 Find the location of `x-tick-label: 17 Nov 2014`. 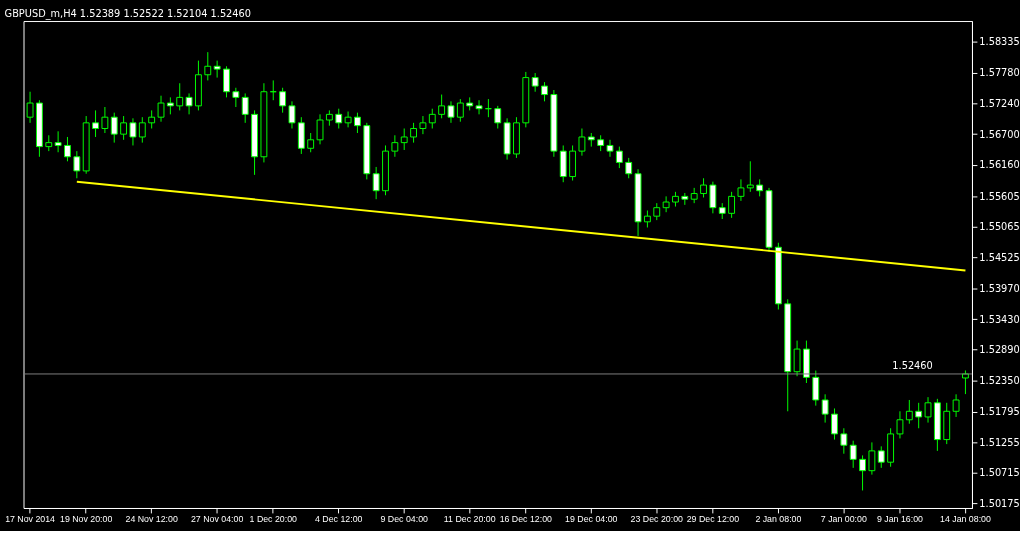

x-tick-label: 17 Nov 2014 is located at coordinates (30, 519).